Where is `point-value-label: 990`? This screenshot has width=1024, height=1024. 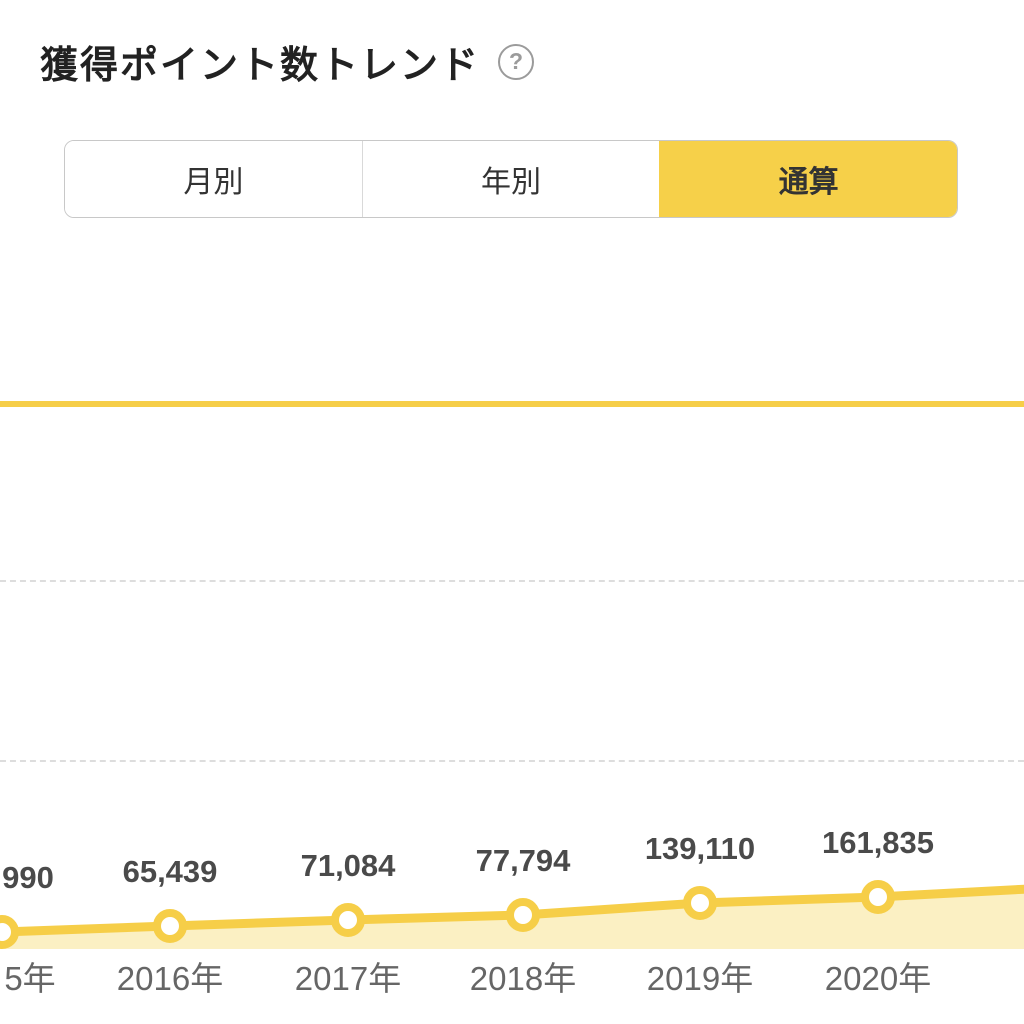
point-value-label: 990 is located at coordinates (28, 877).